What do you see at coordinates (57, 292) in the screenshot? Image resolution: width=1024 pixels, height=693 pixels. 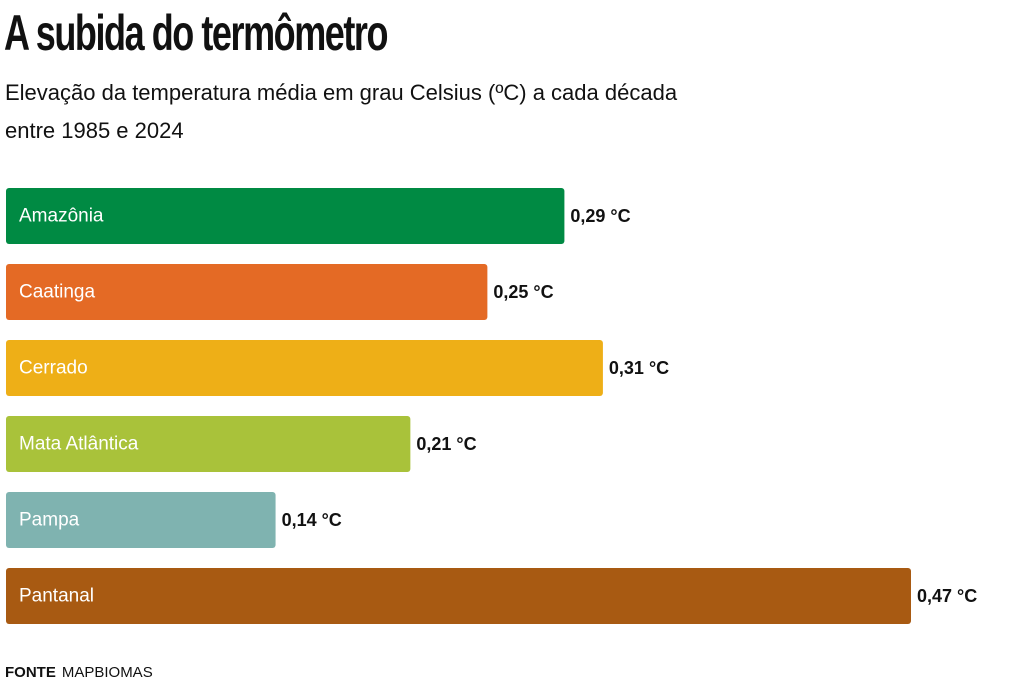 I see `category-label: Caatinga` at bounding box center [57, 292].